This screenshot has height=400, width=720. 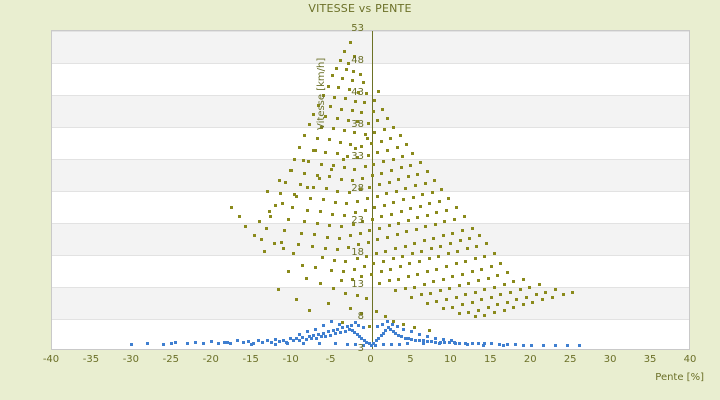 I want to click on x-tick-label: 30, so click(x=610, y=359).